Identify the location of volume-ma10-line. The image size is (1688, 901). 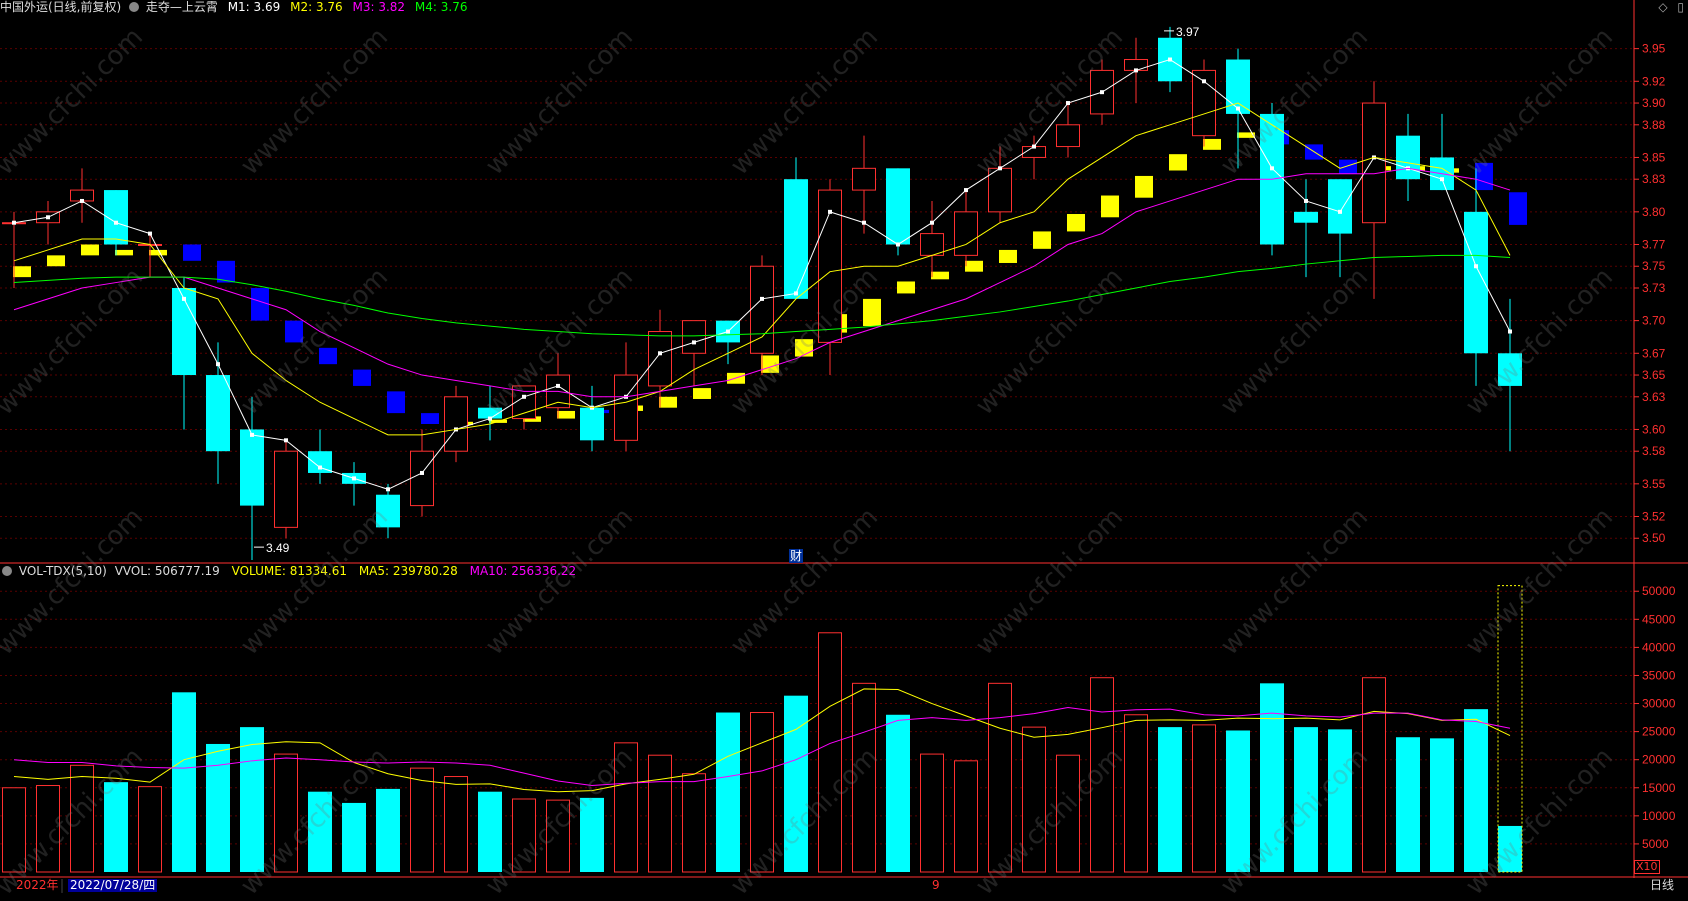
(762, 746).